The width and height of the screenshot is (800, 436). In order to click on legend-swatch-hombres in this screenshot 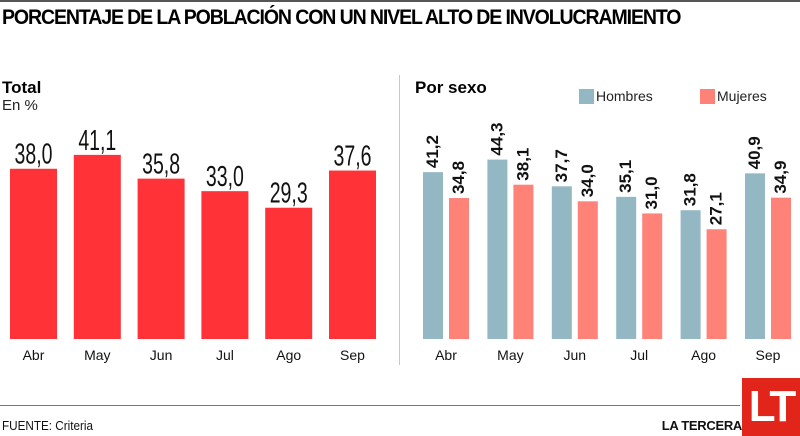, I will do `click(586, 96)`.